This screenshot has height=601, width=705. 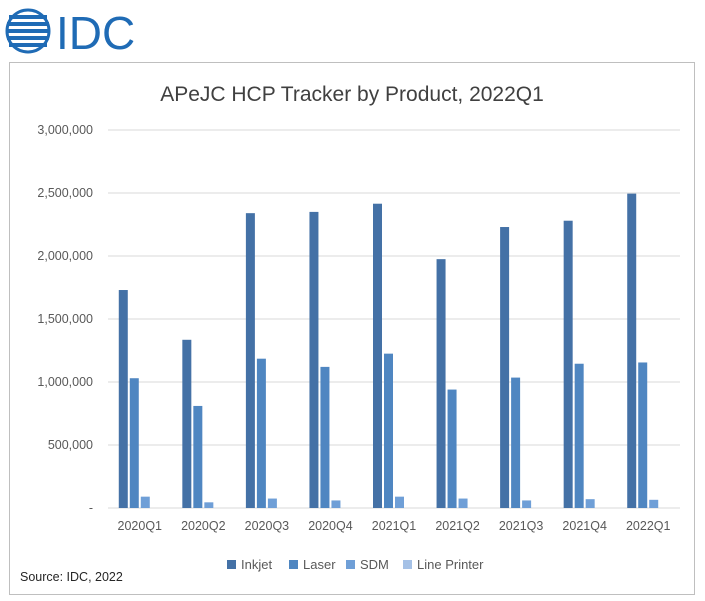 I want to click on bar-inkjet-2022Q1, so click(x=632, y=350).